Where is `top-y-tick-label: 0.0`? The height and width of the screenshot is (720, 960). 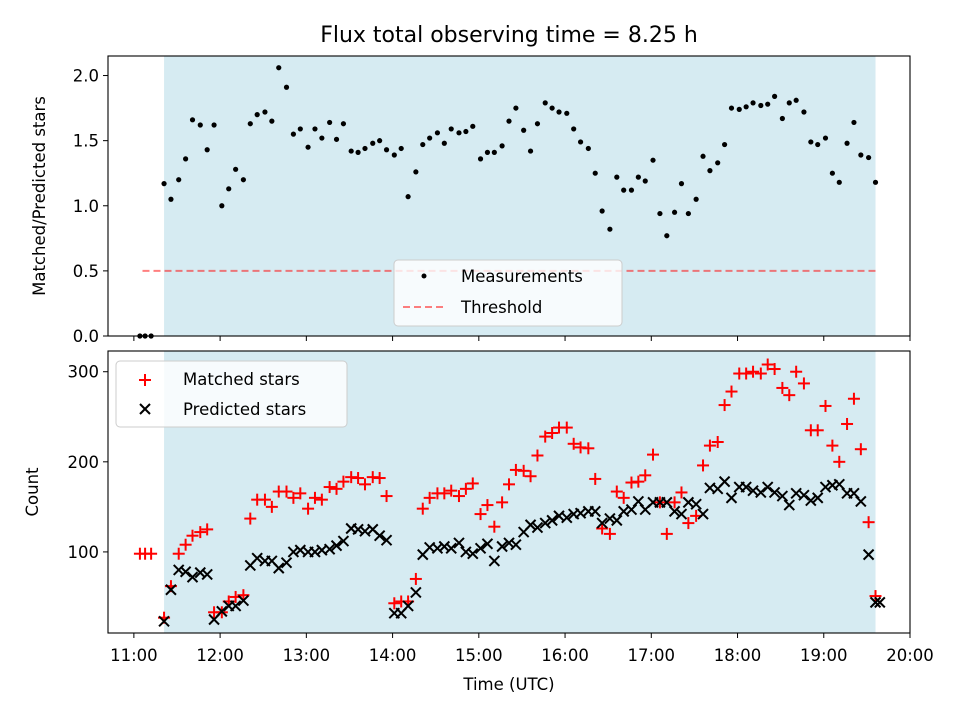 top-y-tick-label: 0.0 is located at coordinates (86, 336).